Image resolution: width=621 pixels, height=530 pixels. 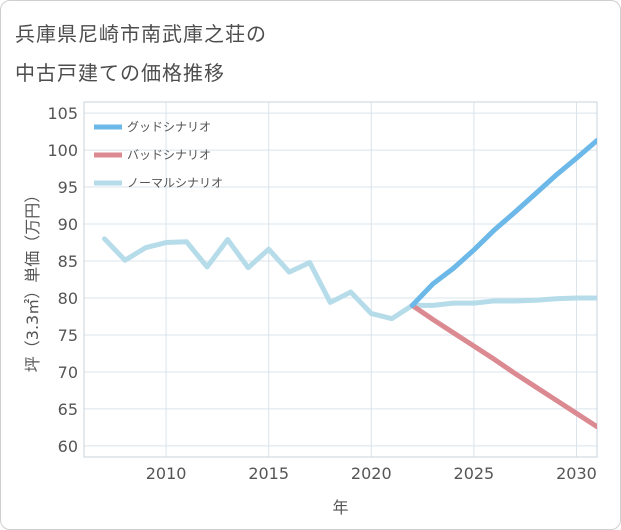 I want to click on x-axis-label: 年, so click(x=340, y=507).